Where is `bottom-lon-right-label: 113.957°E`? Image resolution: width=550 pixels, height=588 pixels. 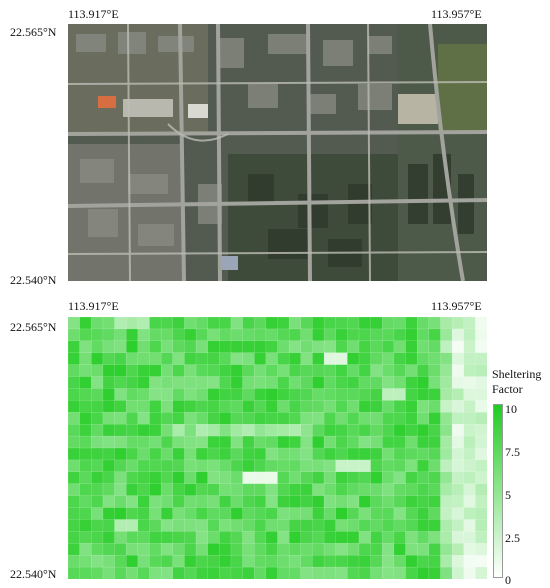
bottom-lon-right-label: 113.957°E is located at coordinates (456, 306).